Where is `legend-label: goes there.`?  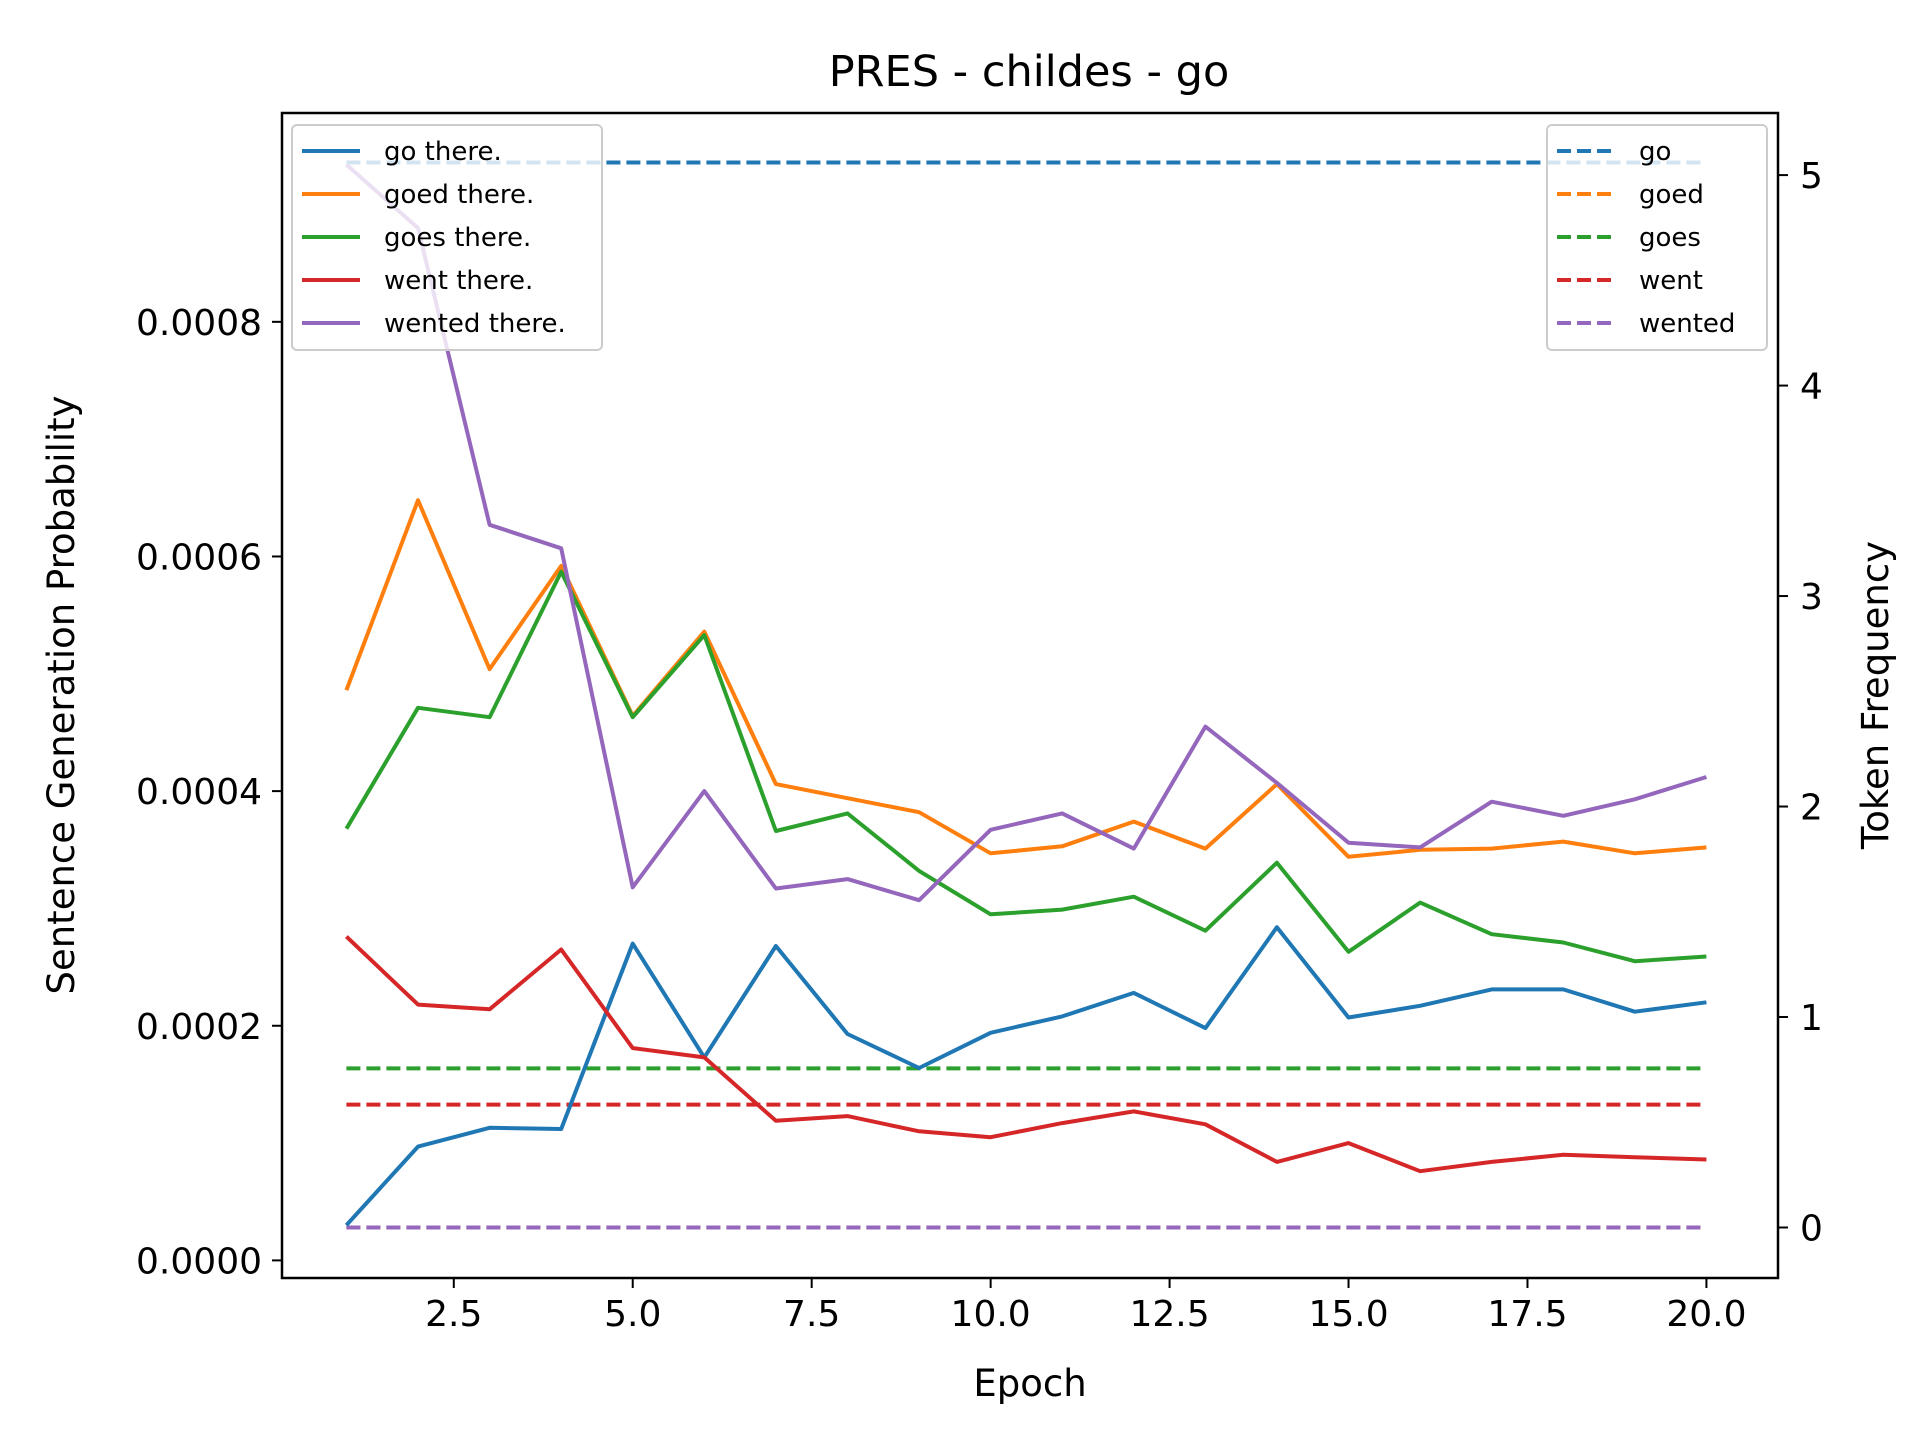 legend-label: goes there. is located at coordinates (457, 238).